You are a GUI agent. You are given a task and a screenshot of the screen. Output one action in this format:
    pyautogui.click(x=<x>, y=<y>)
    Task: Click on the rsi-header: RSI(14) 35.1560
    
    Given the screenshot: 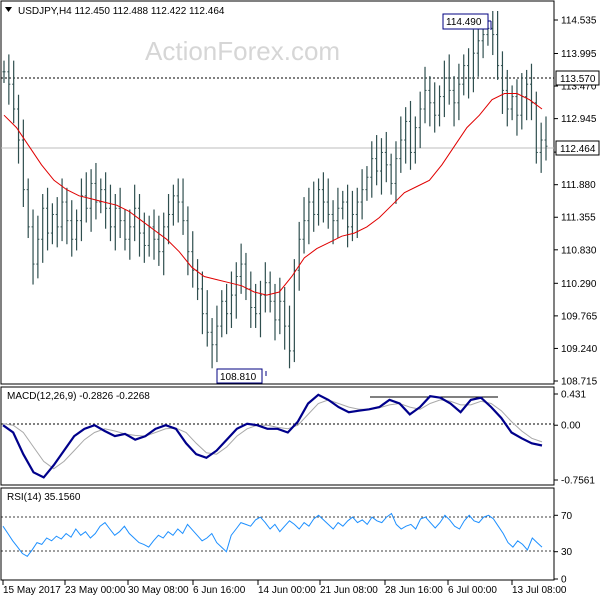 What is the action you would take?
    pyautogui.click(x=44, y=497)
    